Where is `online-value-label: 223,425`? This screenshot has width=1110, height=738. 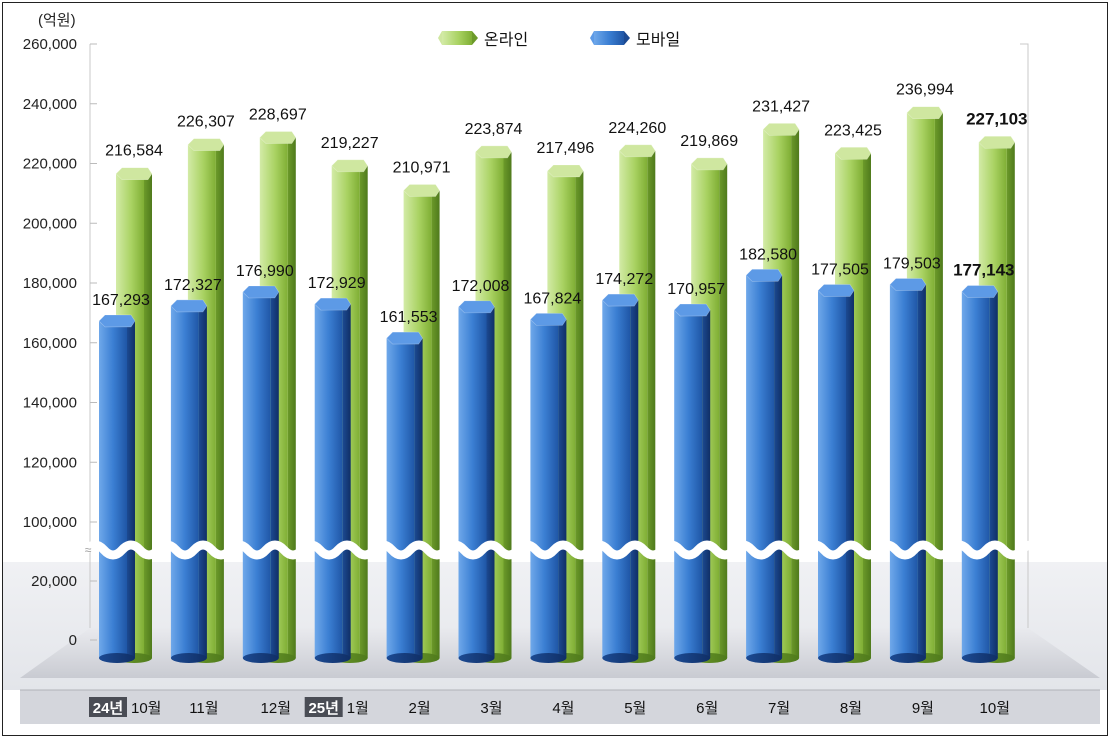
online-value-label: 223,425 is located at coordinates (853, 130).